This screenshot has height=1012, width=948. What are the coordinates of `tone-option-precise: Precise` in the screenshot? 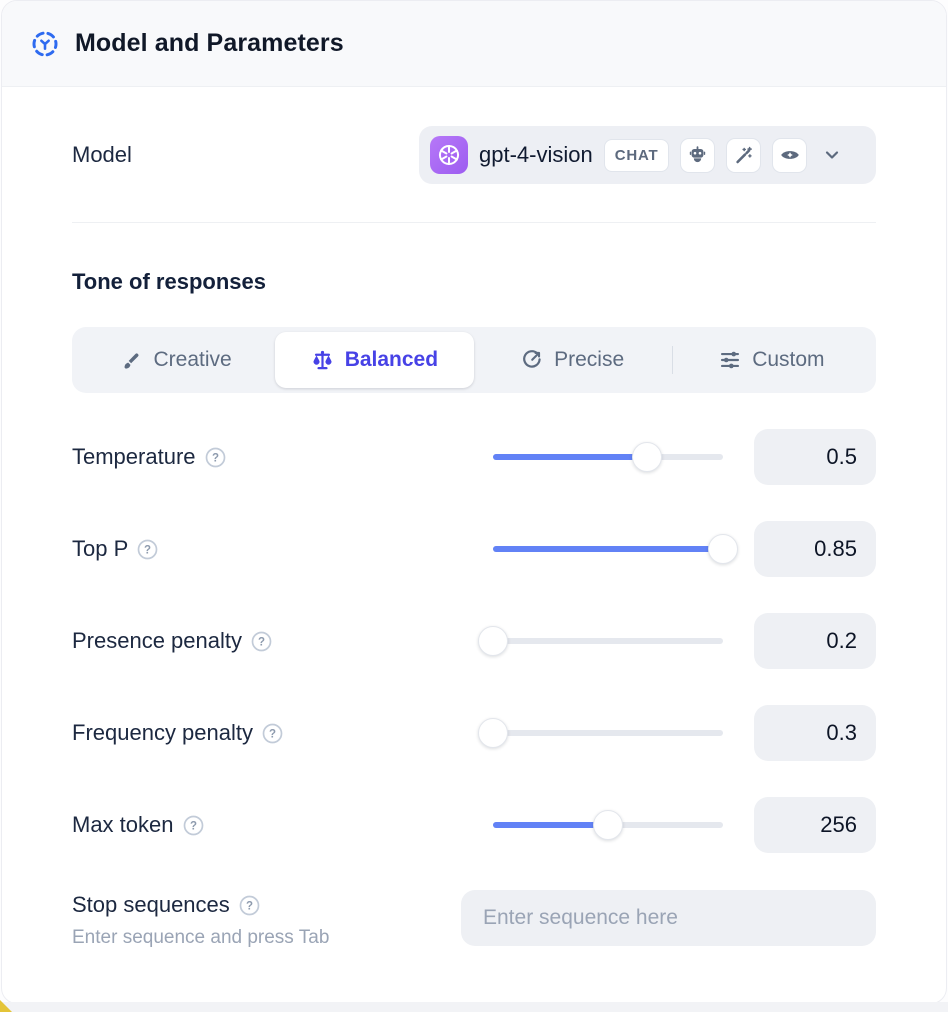 It's located at (573, 360).